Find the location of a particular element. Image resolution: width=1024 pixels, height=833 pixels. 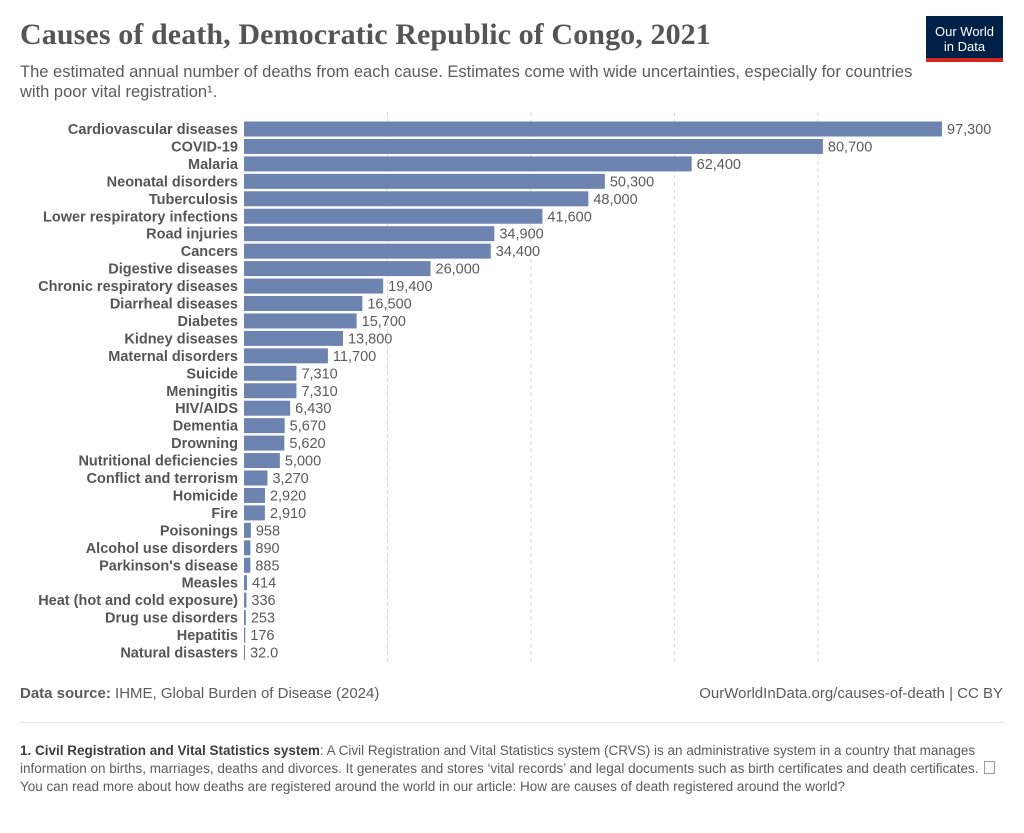

category-label: Malaria is located at coordinates (213, 165).